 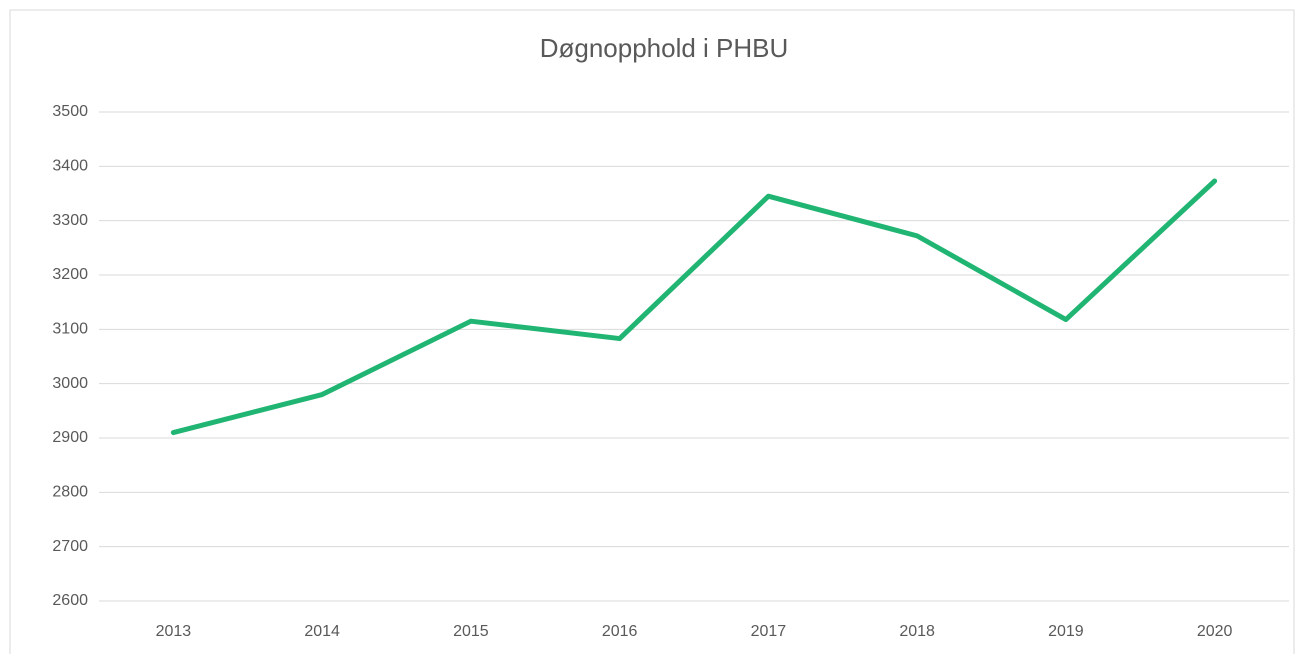 I want to click on y-tick-label: 3400, so click(x=70, y=166).